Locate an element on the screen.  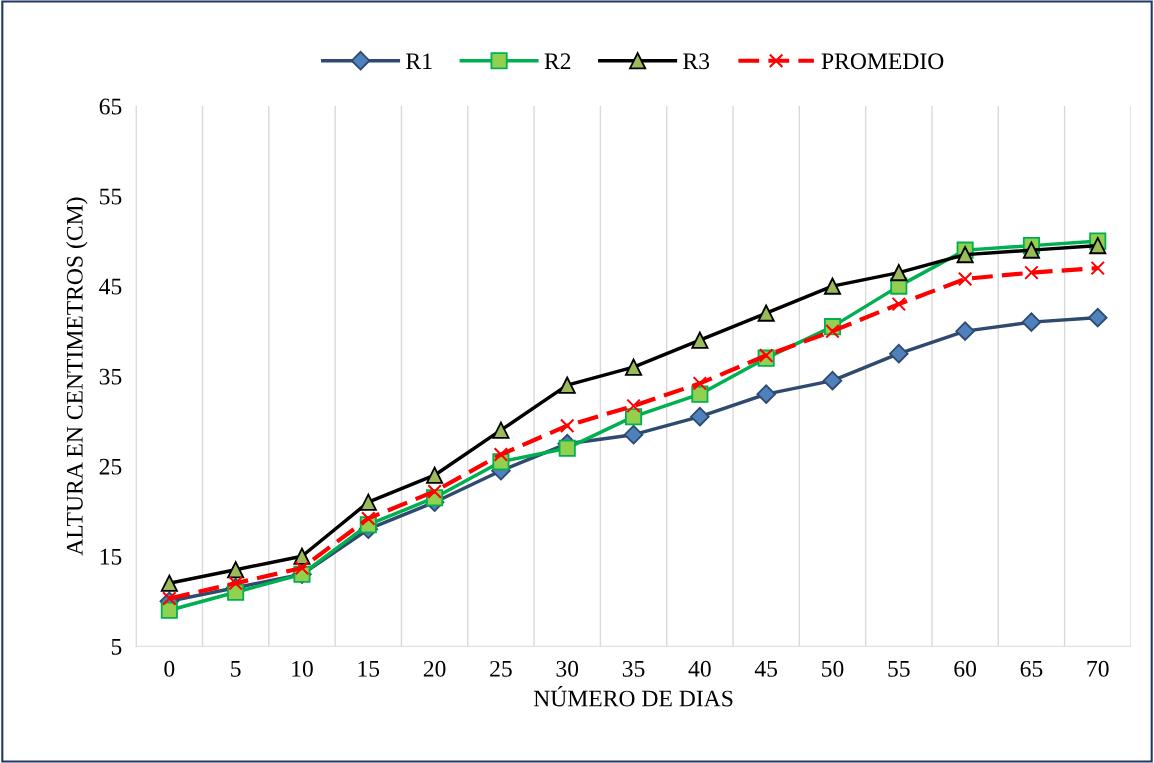
y-tick-label: 35 is located at coordinates (110, 376).